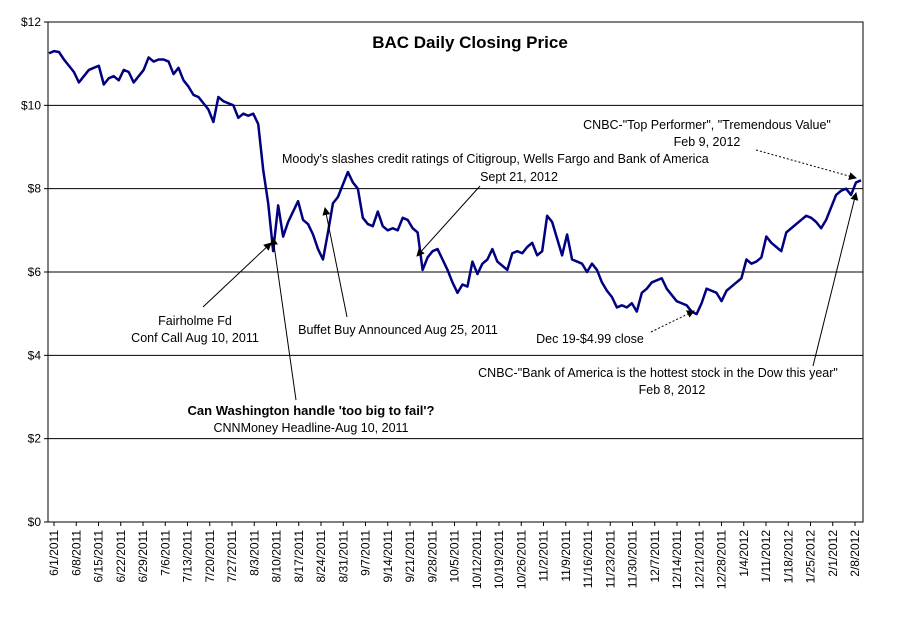 This screenshot has height=621, width=903. I want to click on annotation-arrow-cnbc-top-performer, so click(806, 164).